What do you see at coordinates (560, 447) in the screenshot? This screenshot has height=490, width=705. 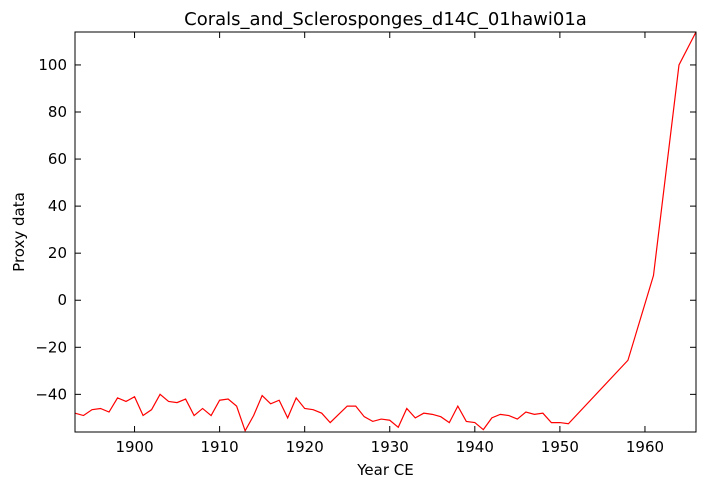 I see `x-tick-label: 1950` at bounding box center [560, 447].